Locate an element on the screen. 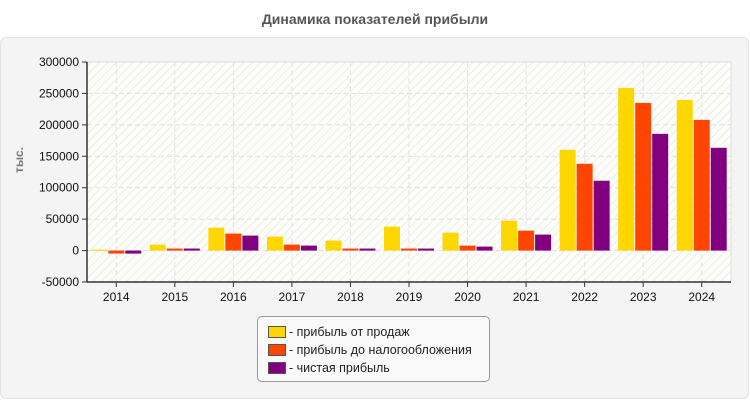 The image size is (750, 400). bar-2023-s0 is located at coordinates (626, 169).